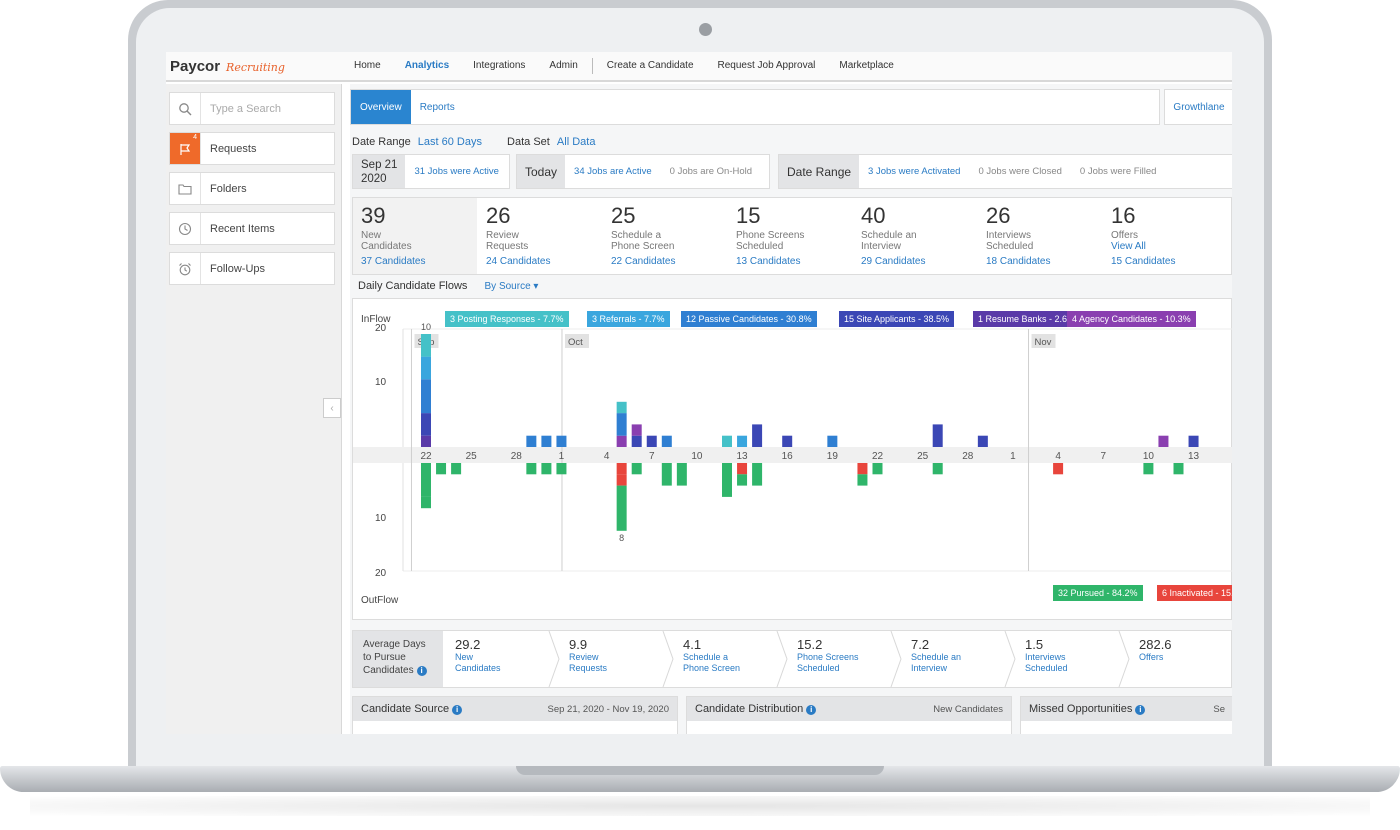 This screenshot has width=1400, height=830. I want to click on requests-badge: 4, so click(195, 137).